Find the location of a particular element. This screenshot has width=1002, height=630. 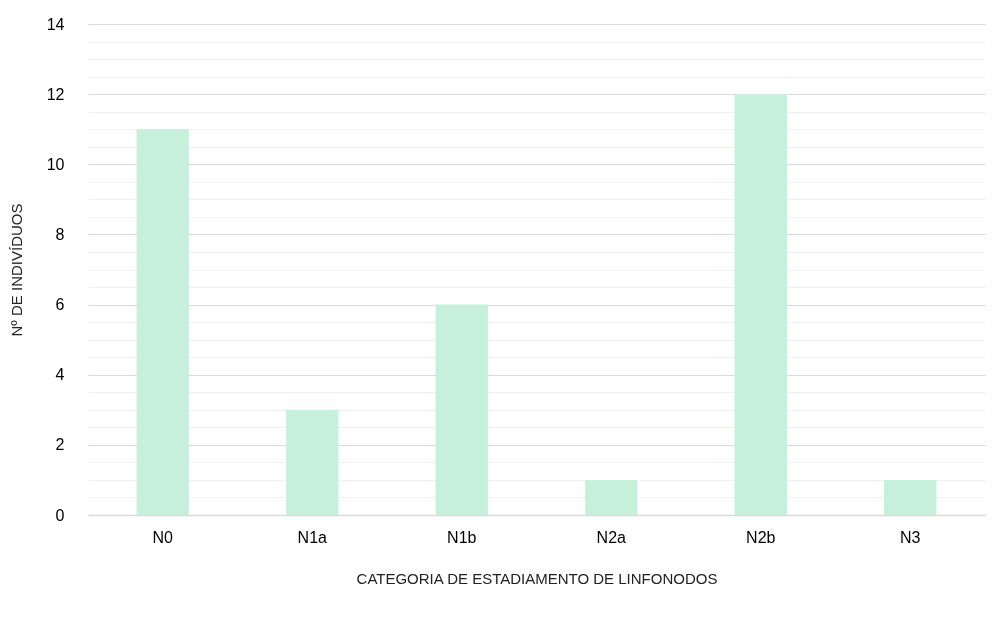

x-tick-label: N1a is located at coordinates (312, 537).